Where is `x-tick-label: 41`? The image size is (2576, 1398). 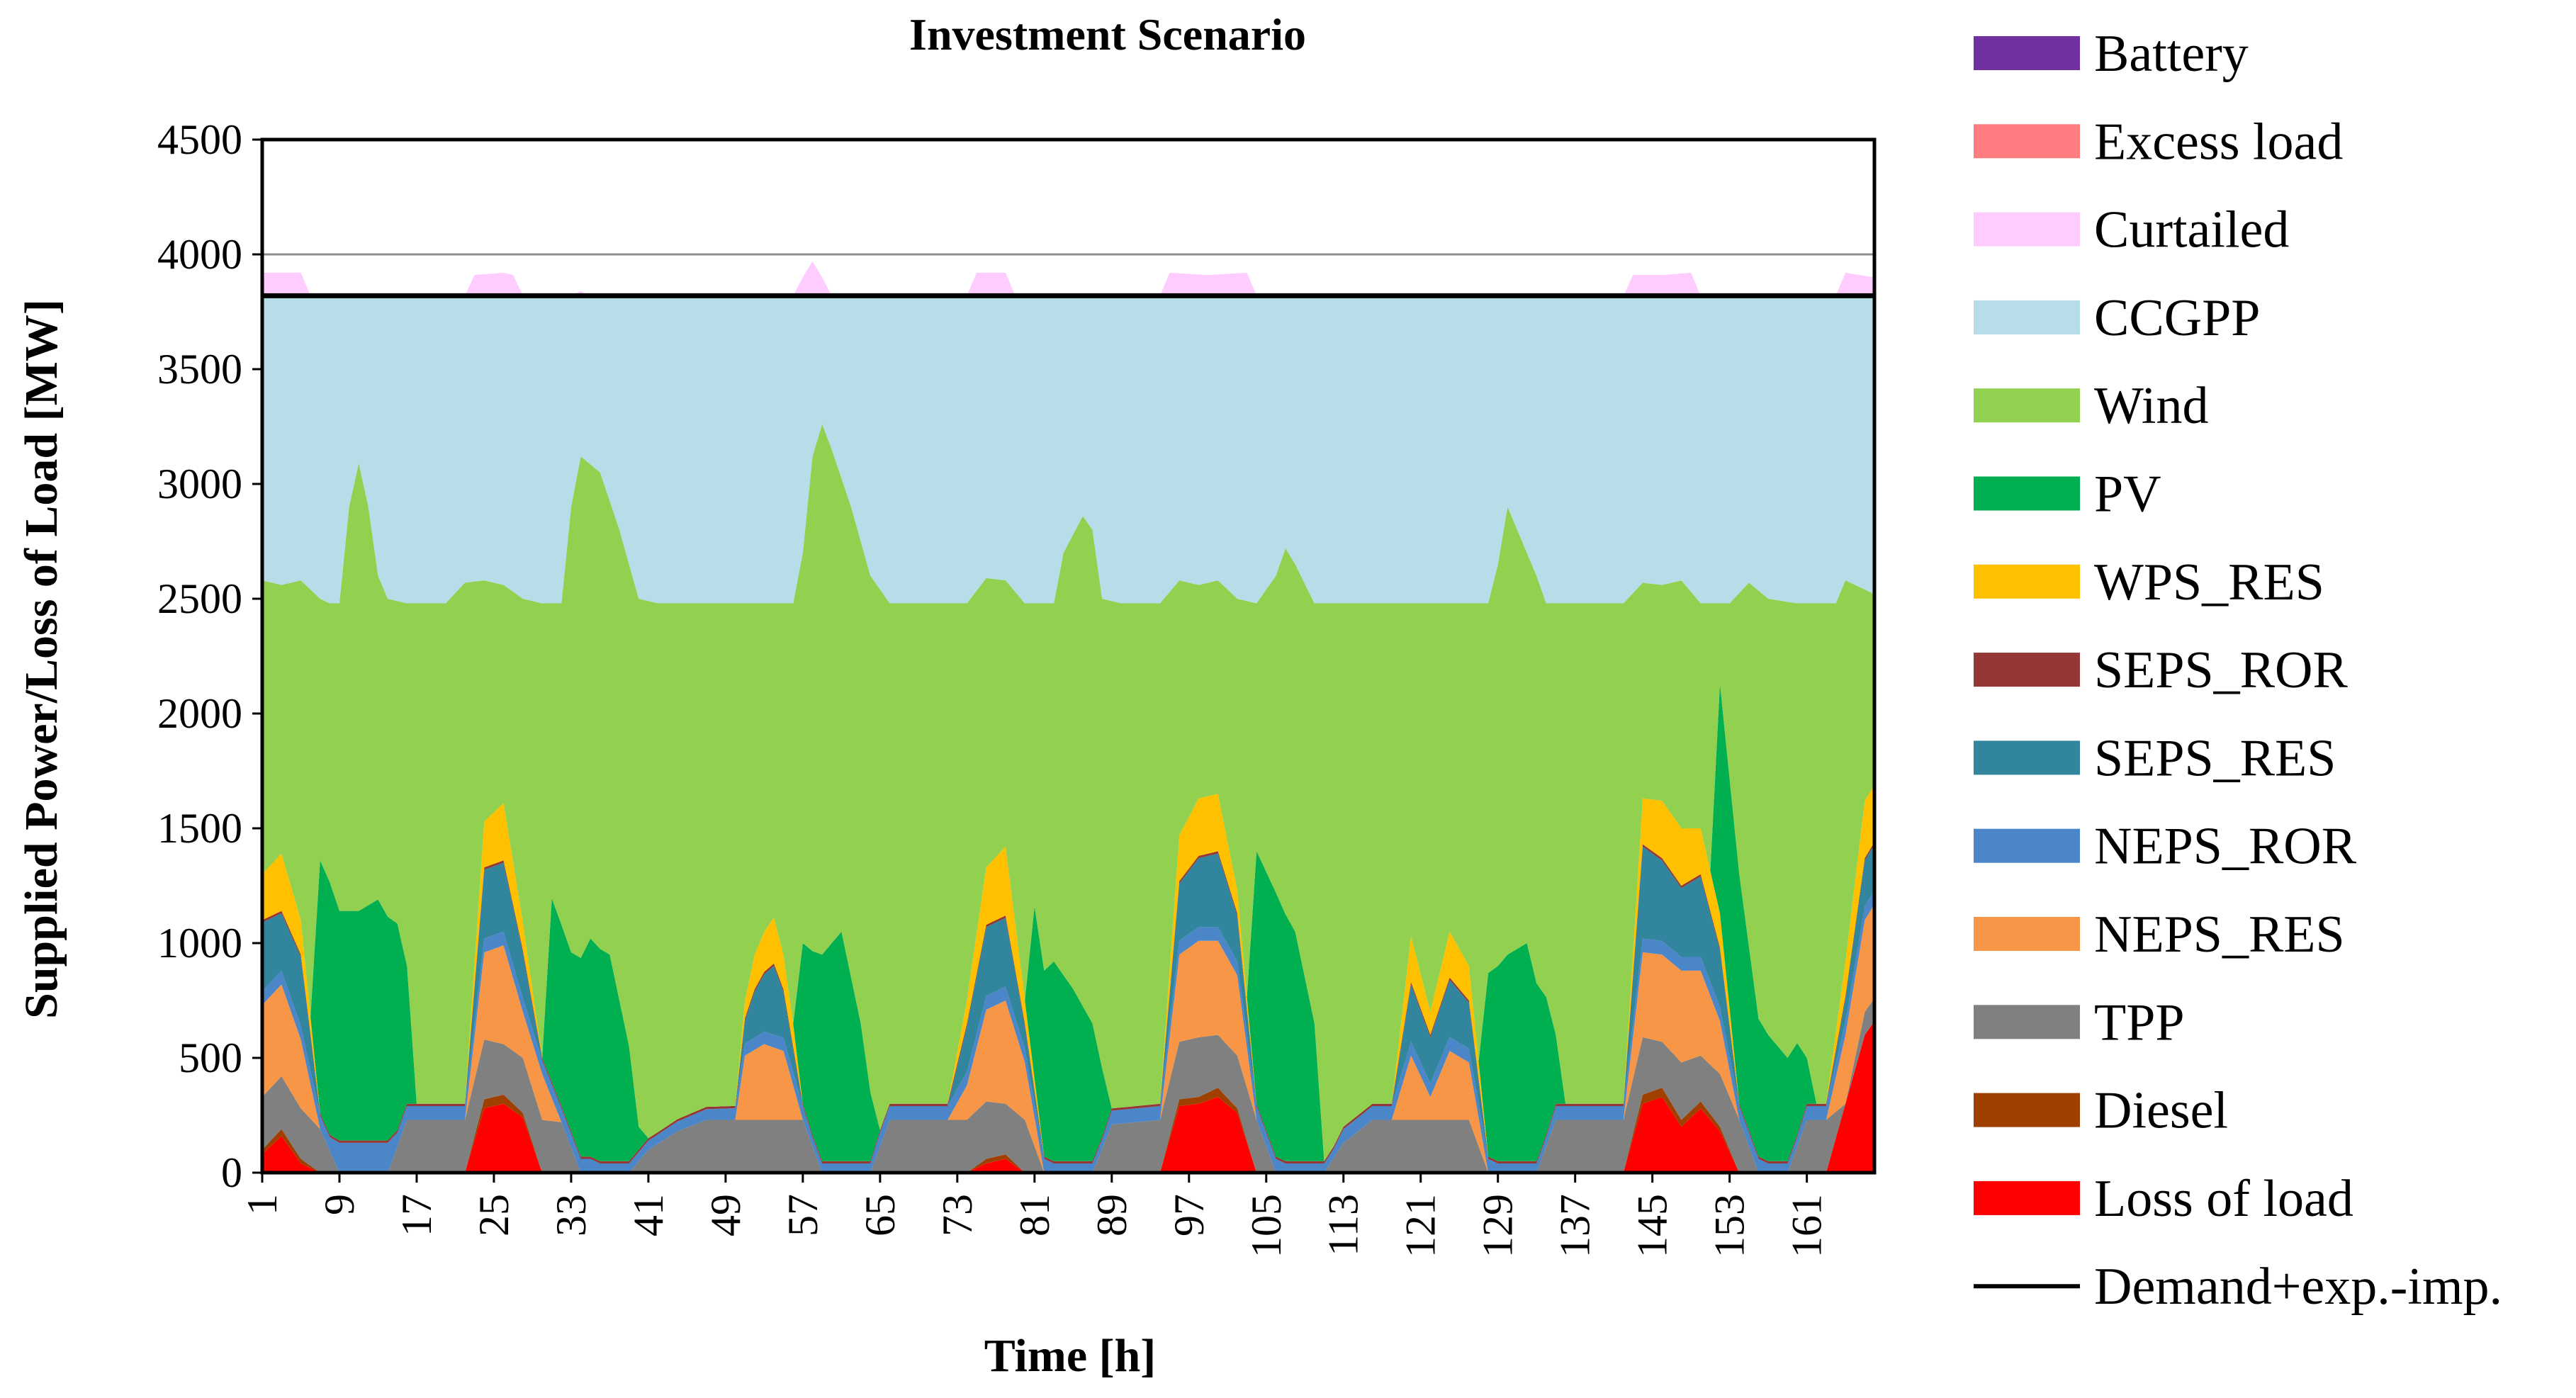 x-tick-label: 41 is located at coordinates (648, 1215).